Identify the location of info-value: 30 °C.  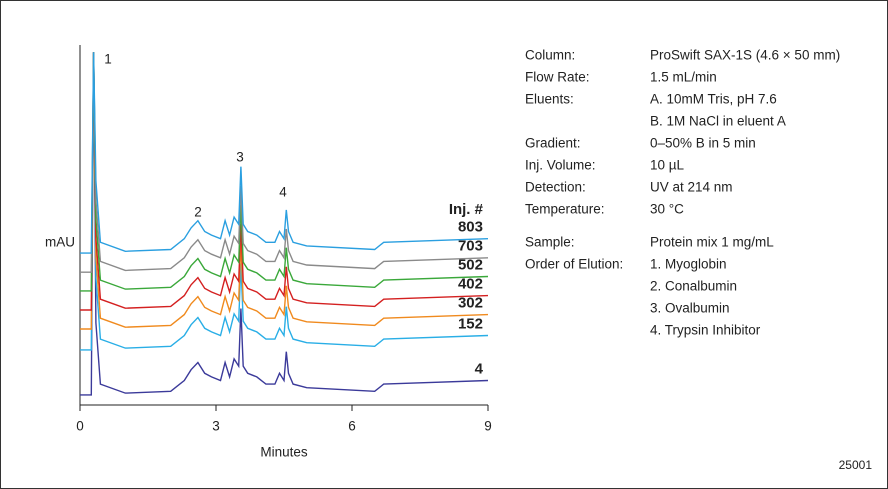
(667, 209).